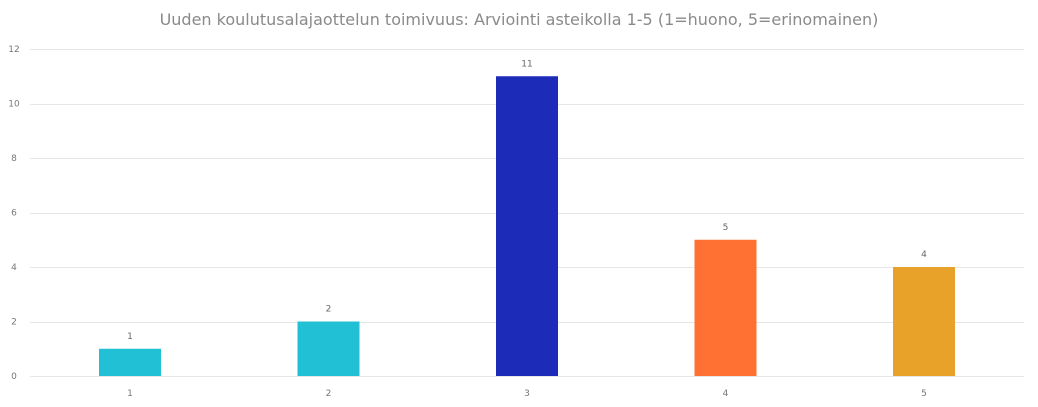 Image resolution: width=1038 pixels, height=407 pixels. What do you see at coordinates (924, 394) in the screenshot?
I see `x-tick-label-5: 5` at bounding box center [924, 394].